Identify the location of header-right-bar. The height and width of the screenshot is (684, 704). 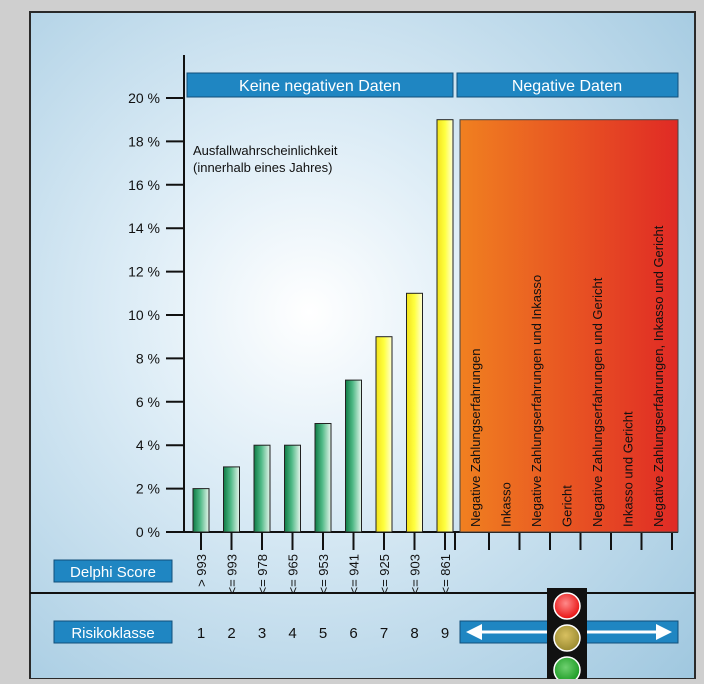
(567, 85).